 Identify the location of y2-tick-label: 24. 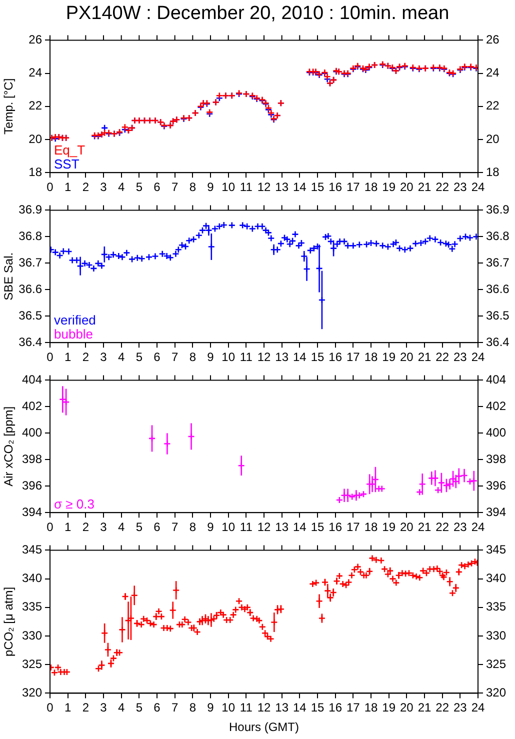
(493, 73).